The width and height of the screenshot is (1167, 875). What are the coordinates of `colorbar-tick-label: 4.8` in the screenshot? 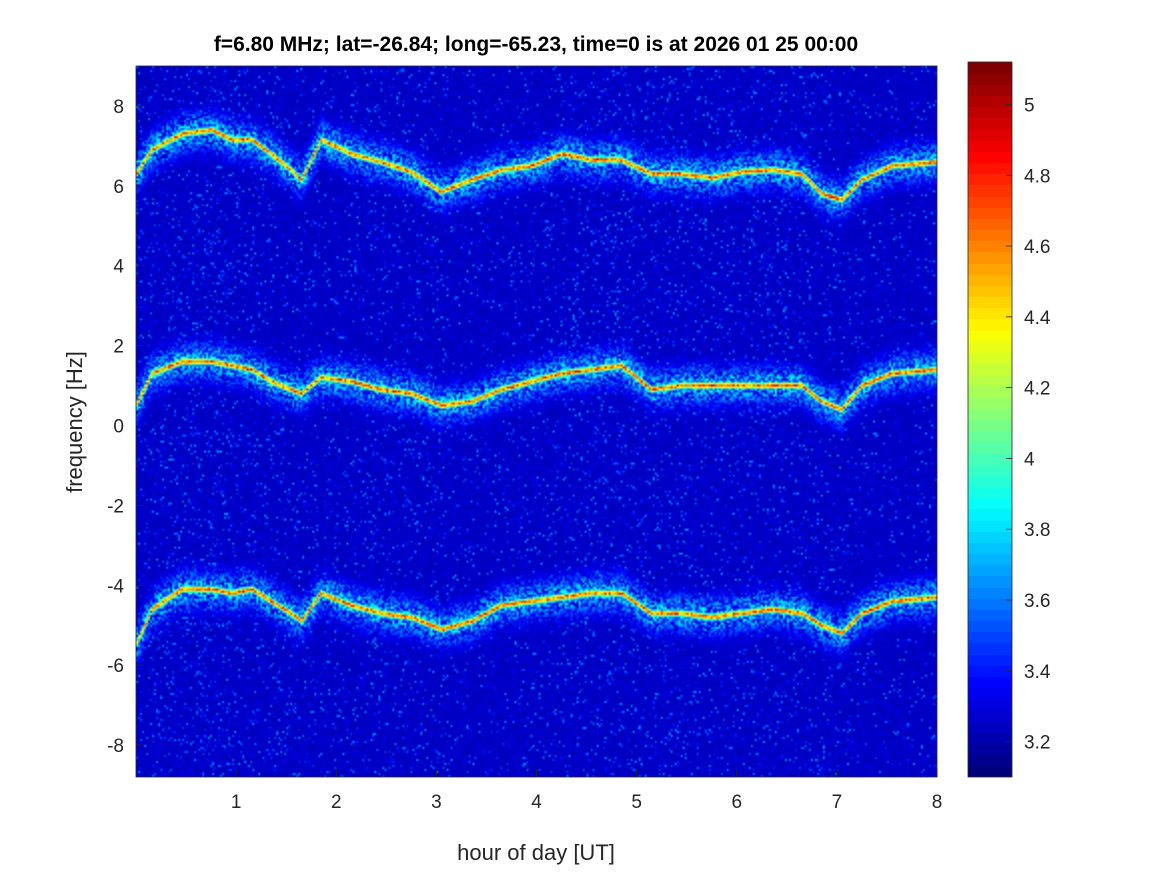 It's located at (1037, 176).